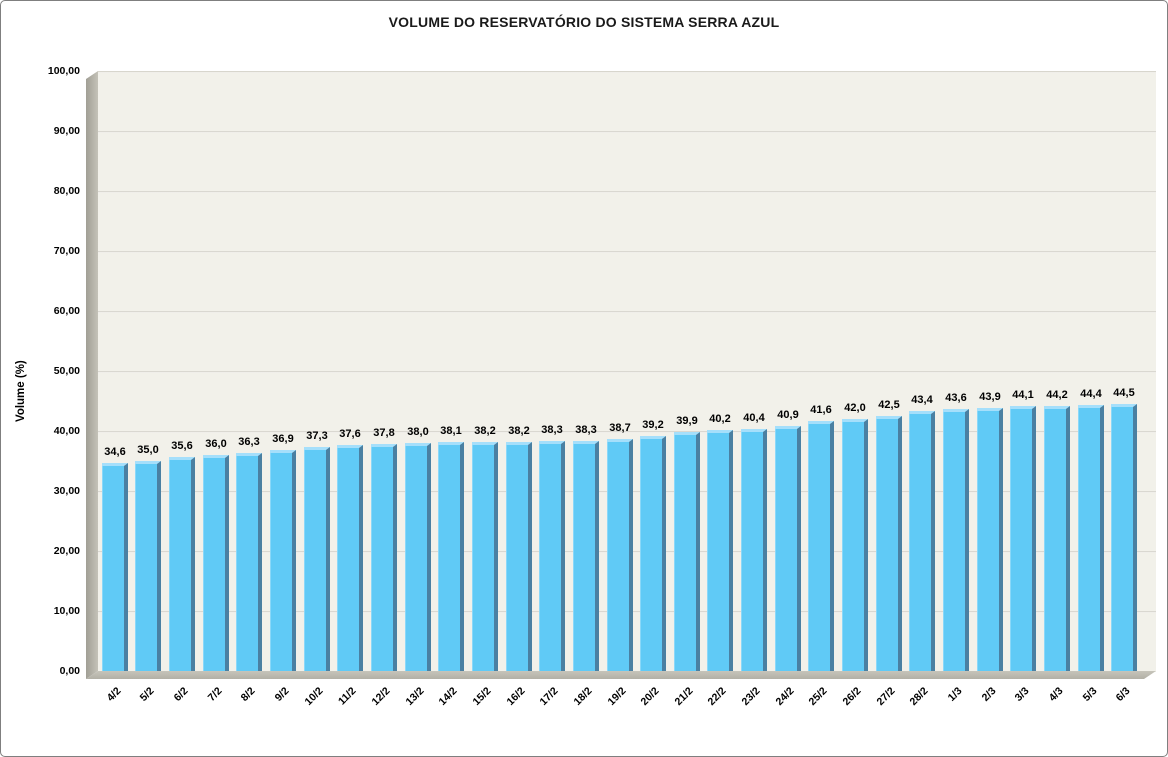 This screenshot has width=1168, height=757. I want to click on y-tick-label: 70,00, so click(66, 251).